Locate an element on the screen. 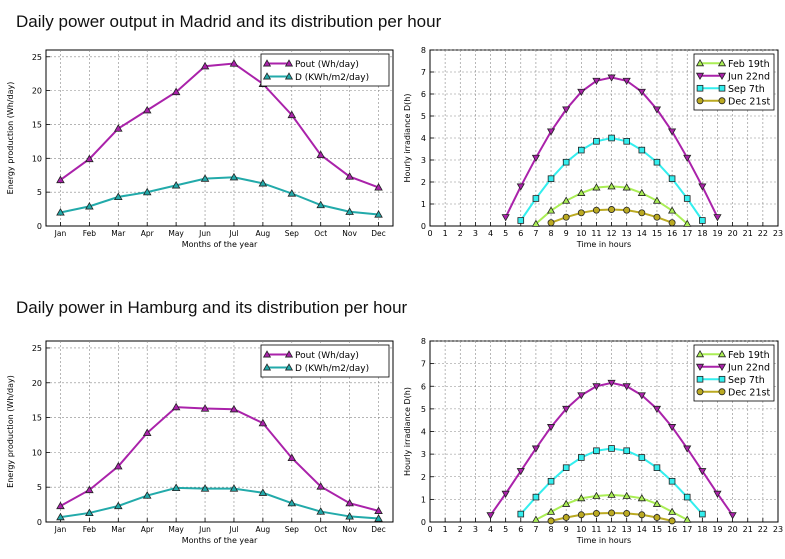 This screenshot has width=785, height=559. hamburg-monthly-xtick-label: Jan is located at coordinates (60, 529).